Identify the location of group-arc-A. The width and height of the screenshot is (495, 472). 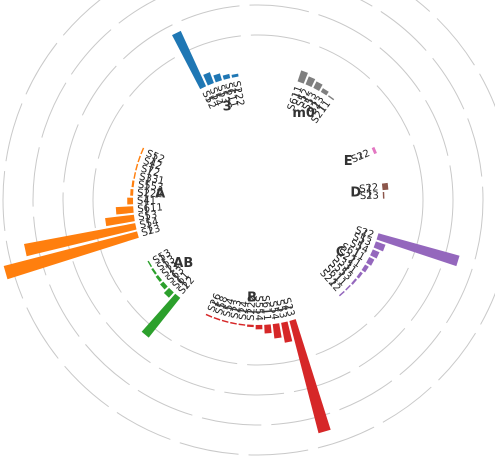
(151, 193).